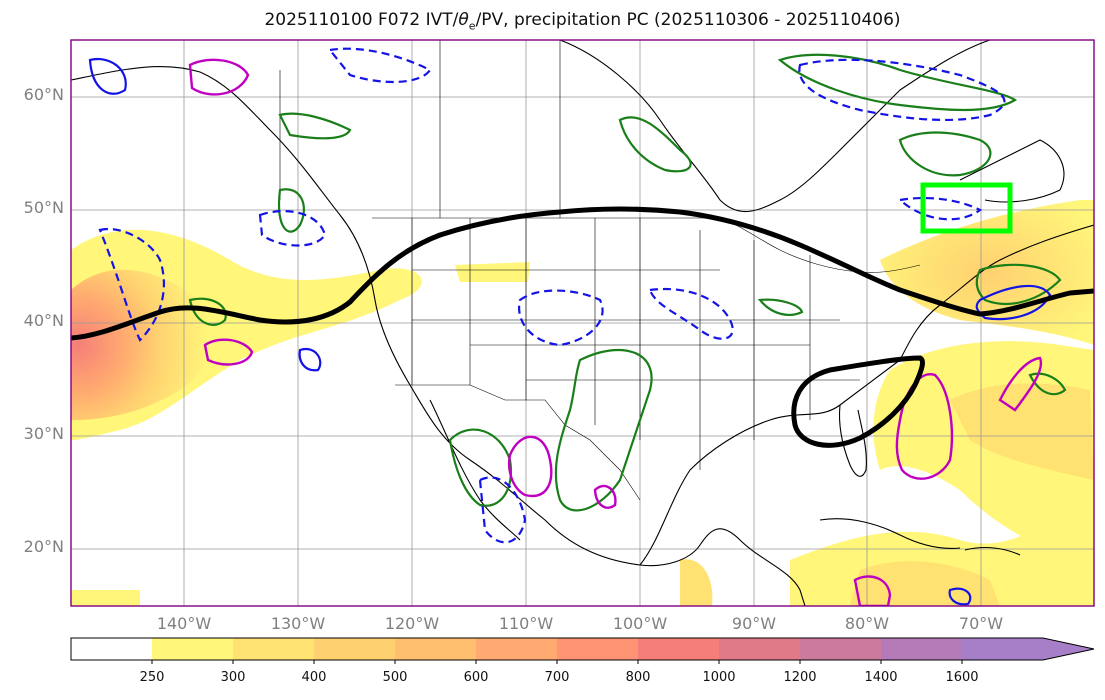 The height and width of the screenshot is (700, 1105). What do you see at coordinates (314, 677) in the screenshot?
I see `colorbar-label-400: 400` at bounding box center [314, 677].